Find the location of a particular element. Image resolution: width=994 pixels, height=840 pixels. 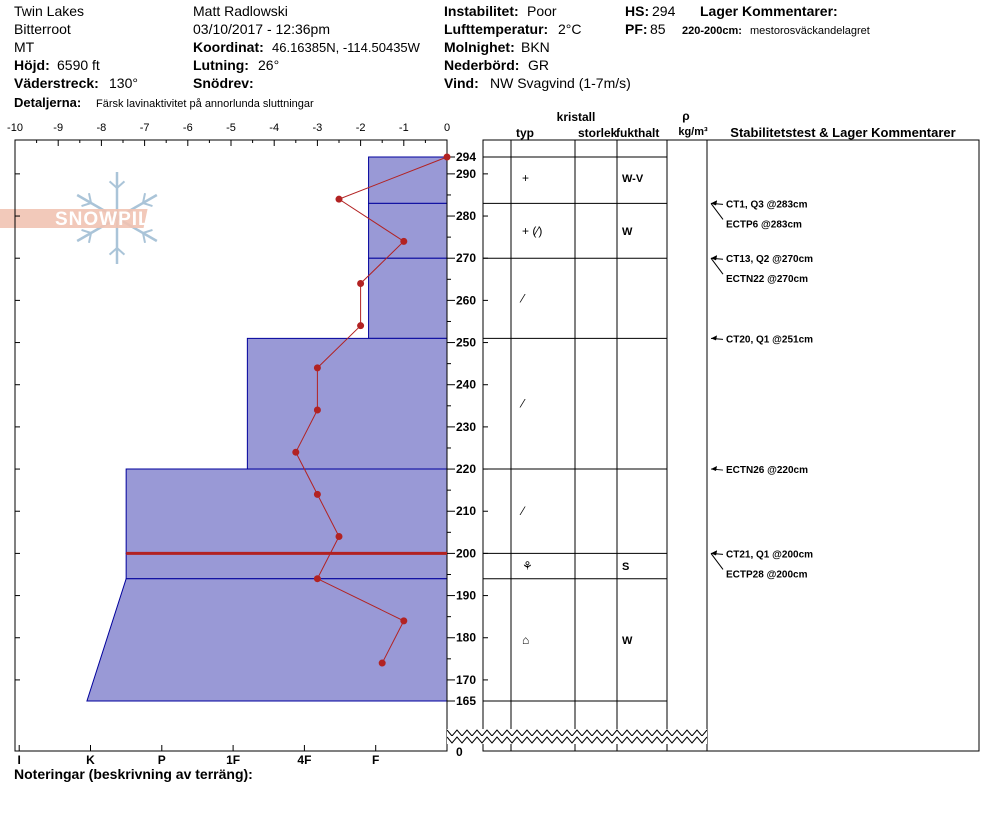

slope-value: 26° is located at coordinates (269, 65).